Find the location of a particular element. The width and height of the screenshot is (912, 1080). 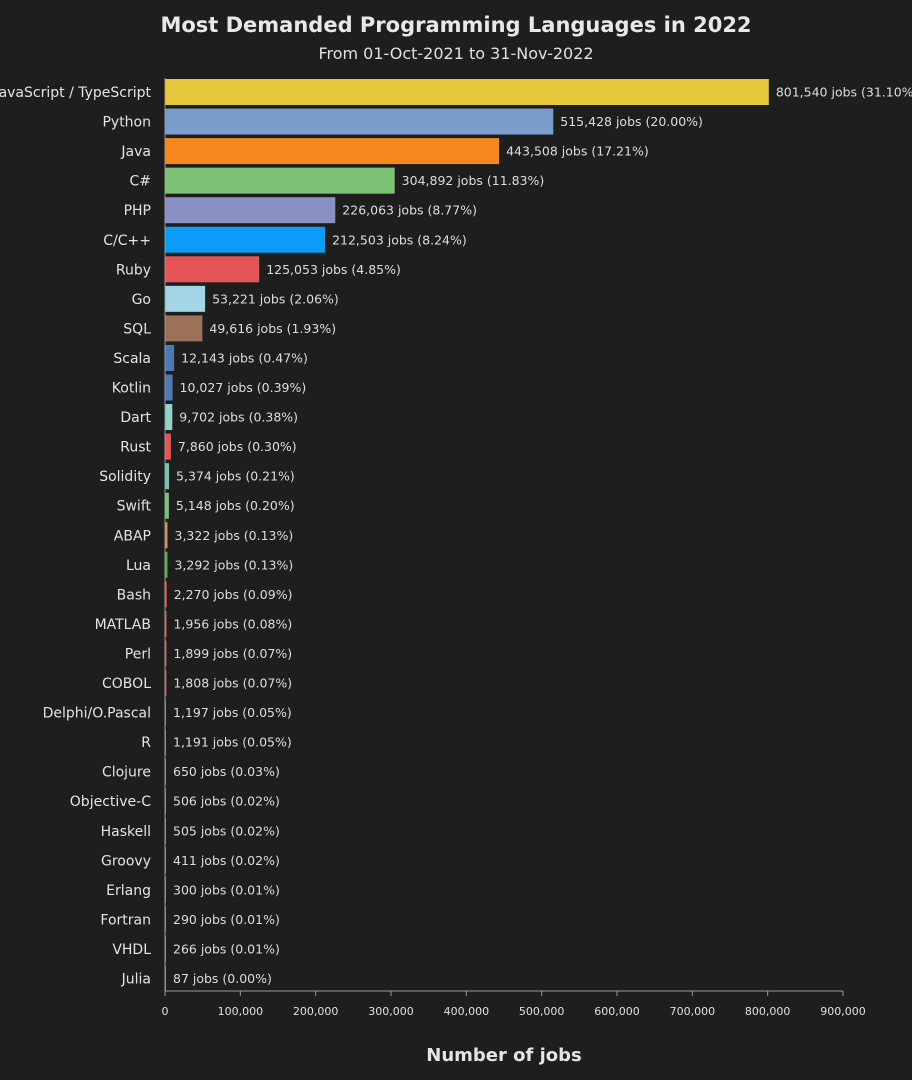

x-tick-label: 700,000 is located at coordinates (693, 1011).